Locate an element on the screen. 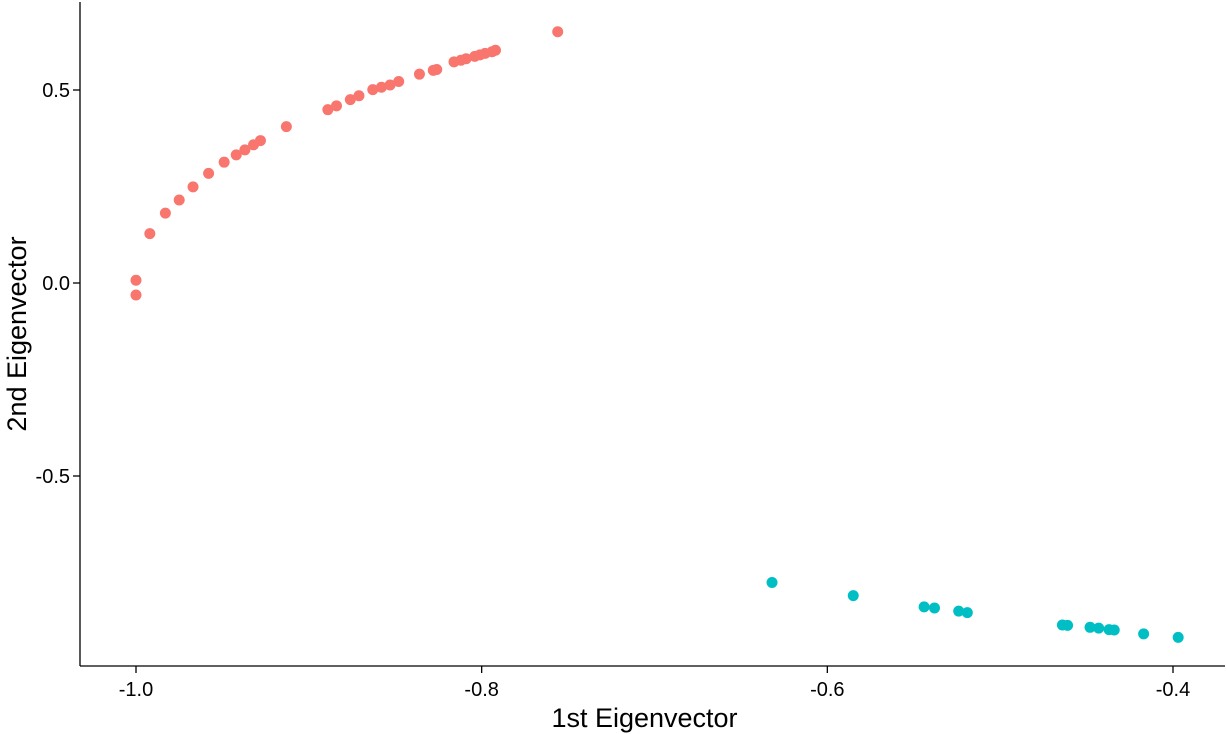 The width and height of the screenshot is (1227, 734). y-tick-label: -0.5 is located at coordinates (53, 477).